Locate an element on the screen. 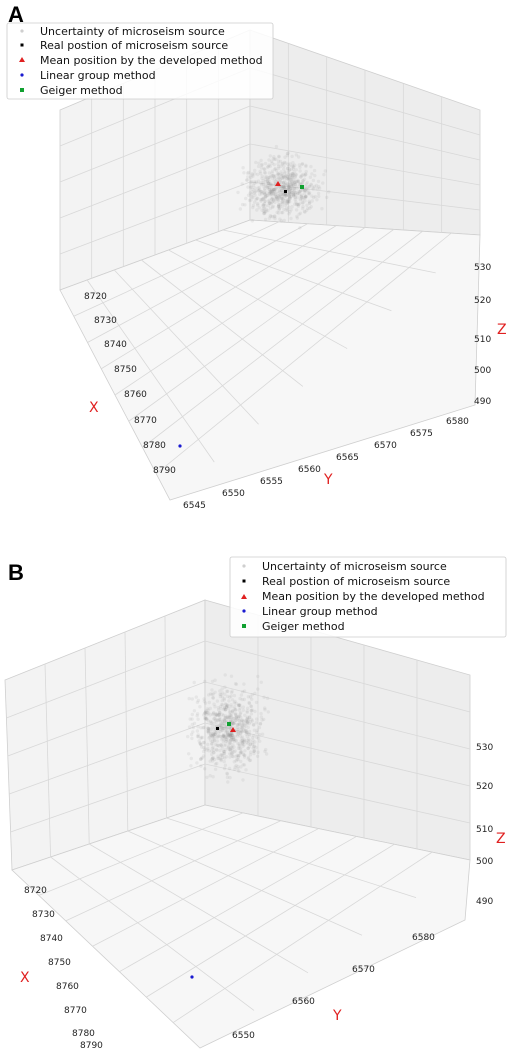  y-tick-labels-b: 6550 6560 6570 6580 is located at coordinates (333, 987).